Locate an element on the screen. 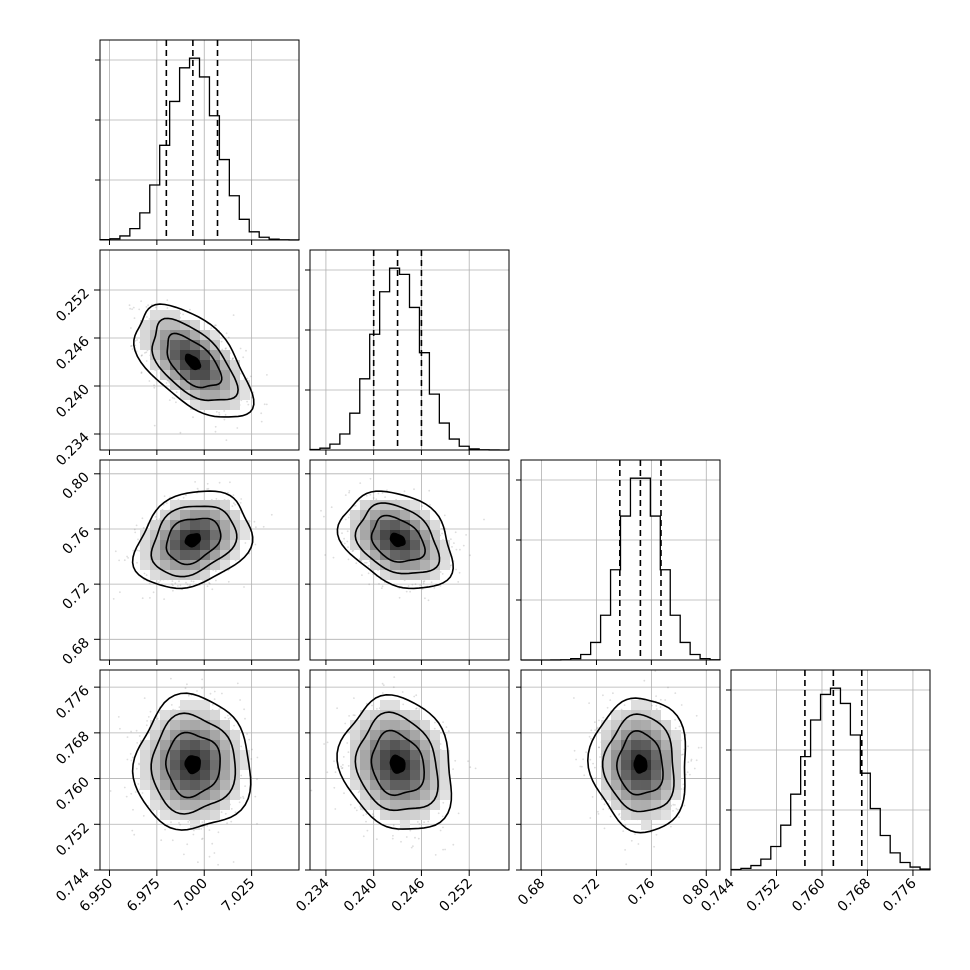 This screenshot has width=970, height=970. panel-frame is located at coordinates (830, 770).